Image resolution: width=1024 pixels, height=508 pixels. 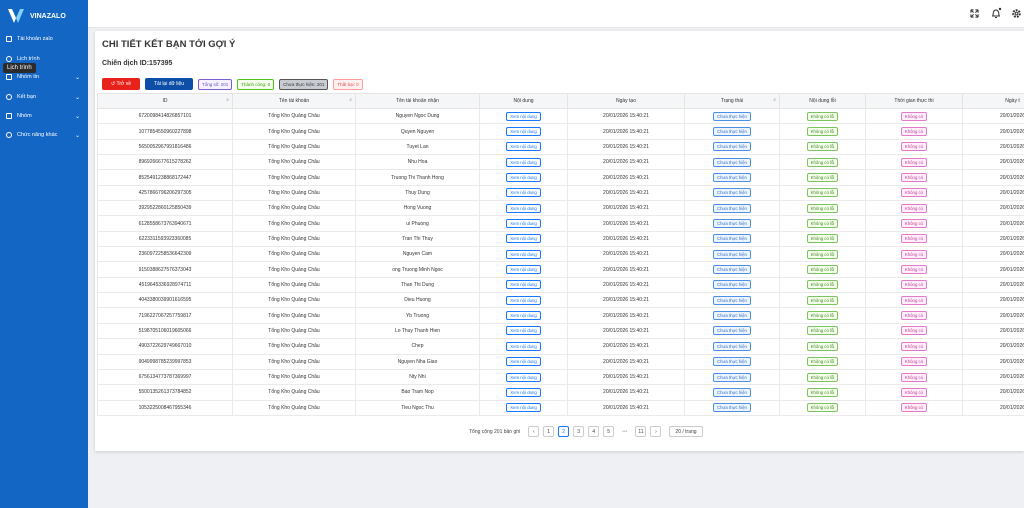 I want to click on menu-item: Nhóm ⌄, so click(x=45, y=116).